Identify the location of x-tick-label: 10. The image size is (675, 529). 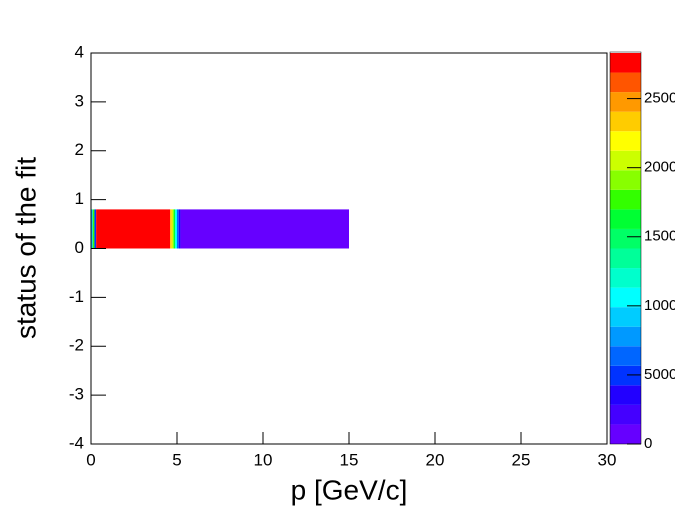
(263, 459).